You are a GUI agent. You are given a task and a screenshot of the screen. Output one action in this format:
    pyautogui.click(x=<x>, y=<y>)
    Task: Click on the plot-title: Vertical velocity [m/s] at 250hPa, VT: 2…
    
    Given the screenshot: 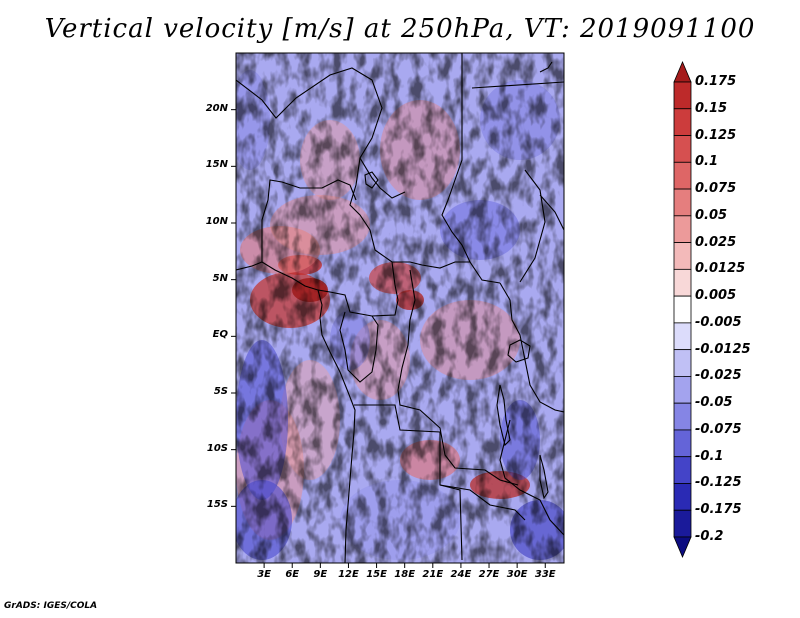 What is the action you would take?
    pyautogui.click(x=400, y=29)
    